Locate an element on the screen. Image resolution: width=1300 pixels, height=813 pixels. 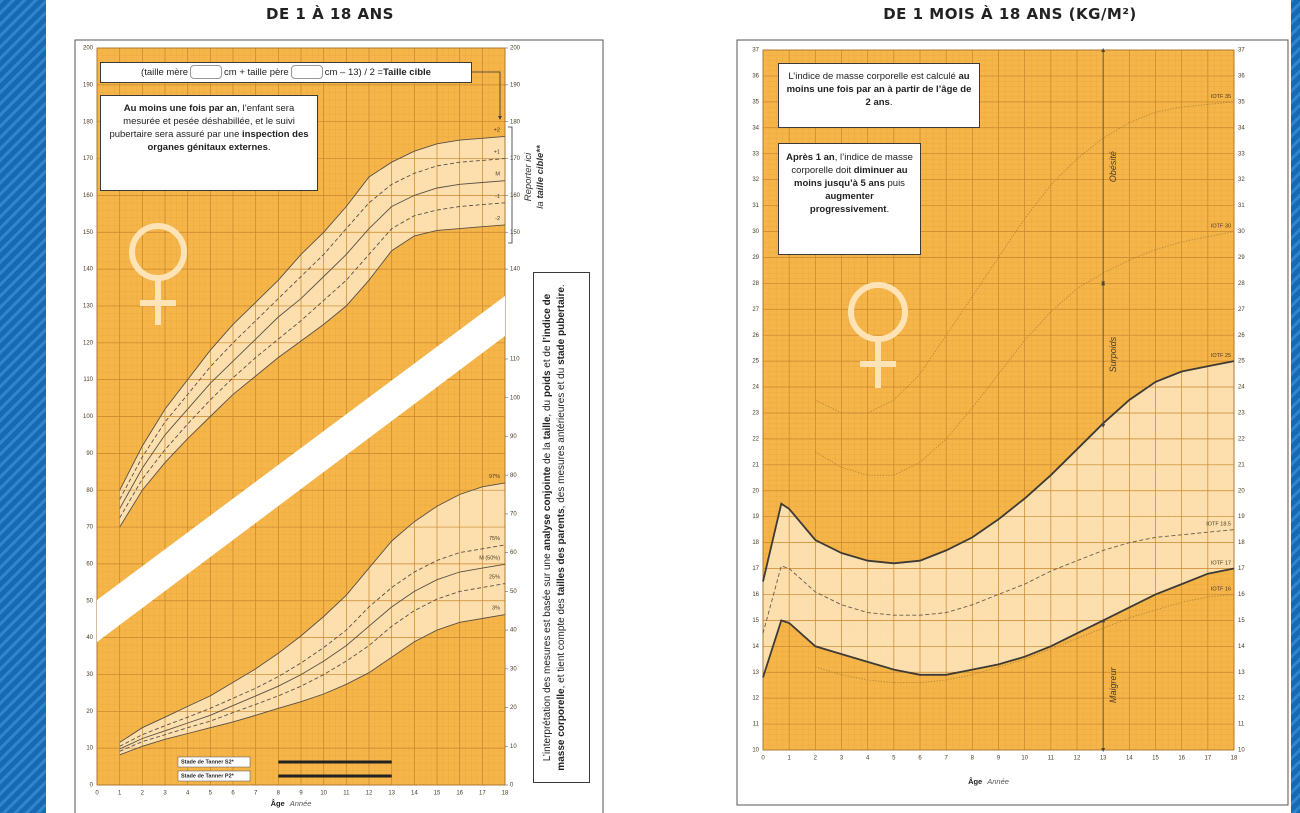
note-text: la is located at coordinates (541, 203).